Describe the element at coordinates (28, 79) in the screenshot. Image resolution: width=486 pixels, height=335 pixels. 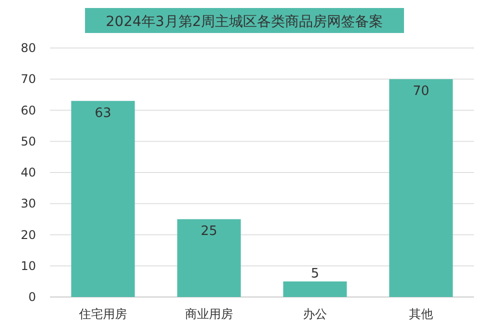
I see `y-tick-label: 70` at that location.